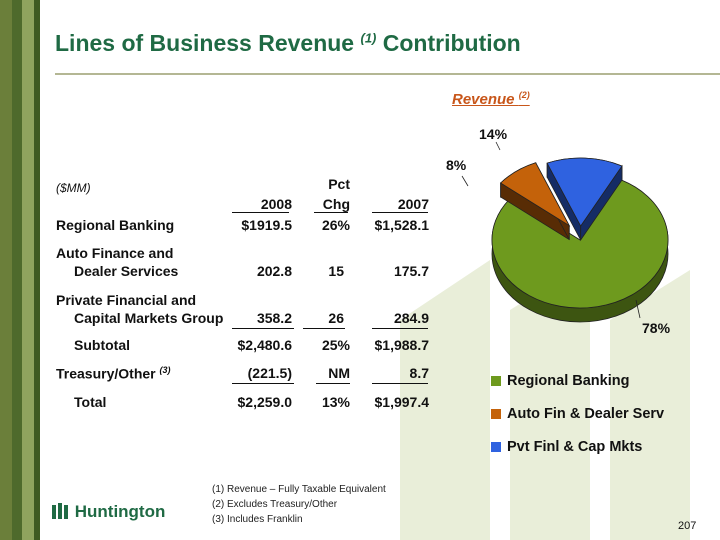  Describe the element at coordinates (269, 373) in the screenshot. I see `cell-2008: (221.5)` at that location.